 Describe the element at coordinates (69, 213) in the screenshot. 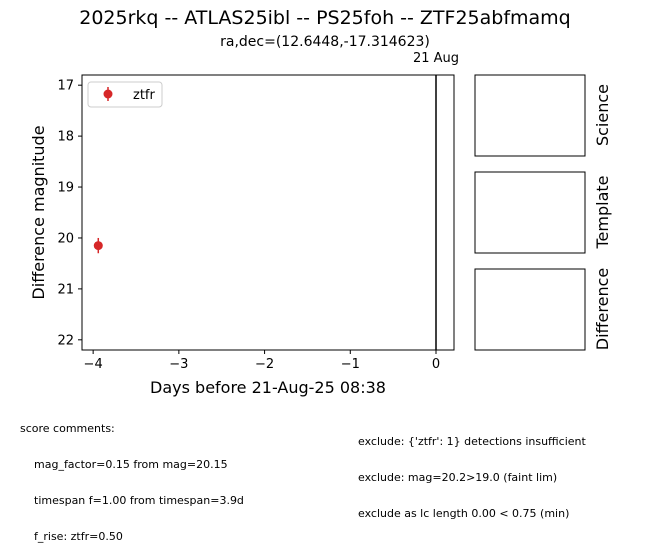

I see `y-axis-ticks: 17 18 19 20 21 22` at that location.